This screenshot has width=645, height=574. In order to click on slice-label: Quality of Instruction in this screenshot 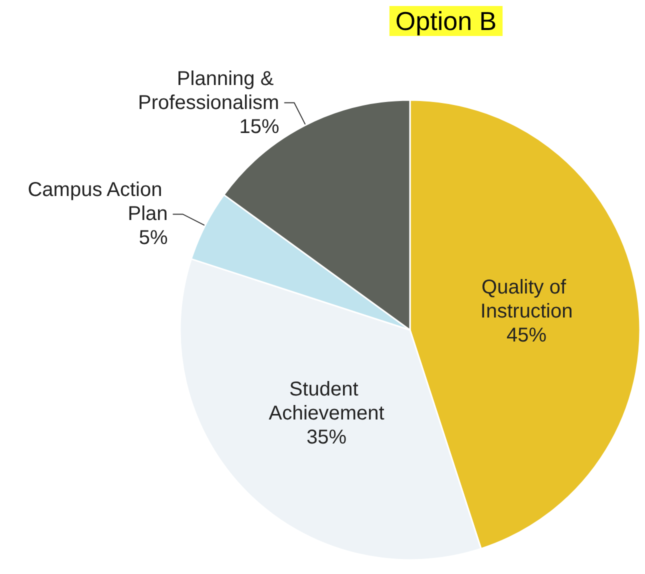, I will do `click(526, 299)`.